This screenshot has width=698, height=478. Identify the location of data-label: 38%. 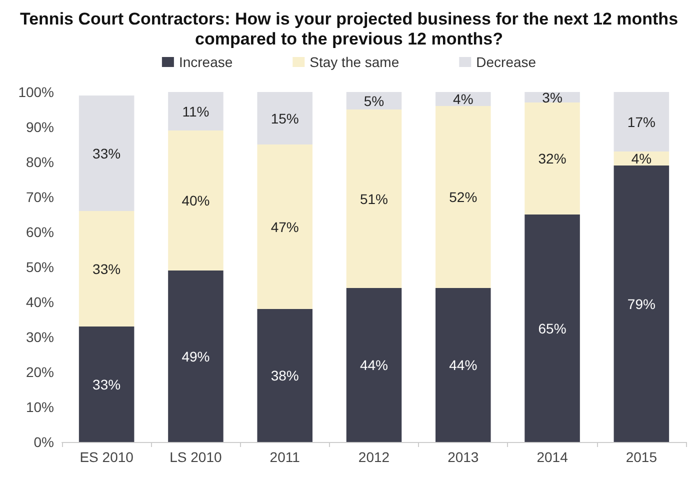
(284, 376).